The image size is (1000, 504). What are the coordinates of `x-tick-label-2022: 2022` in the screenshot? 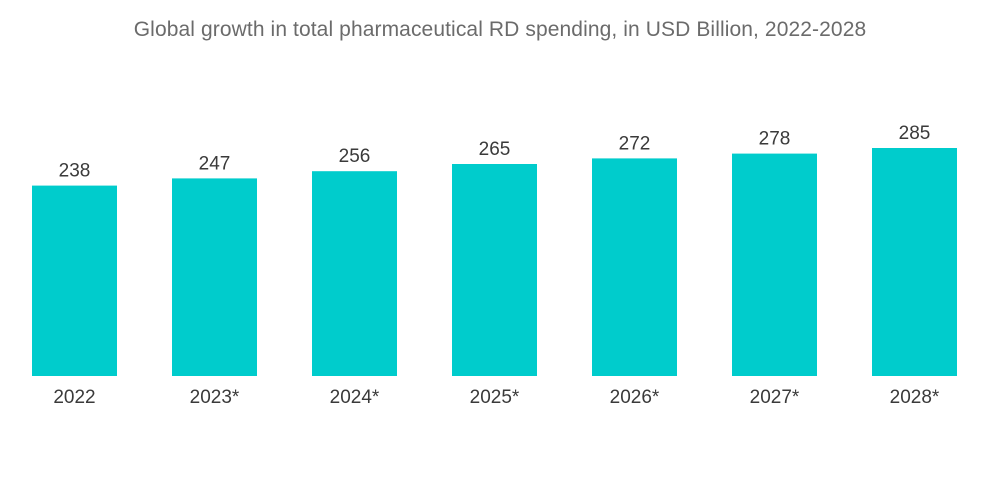 It's located at (74, 397).